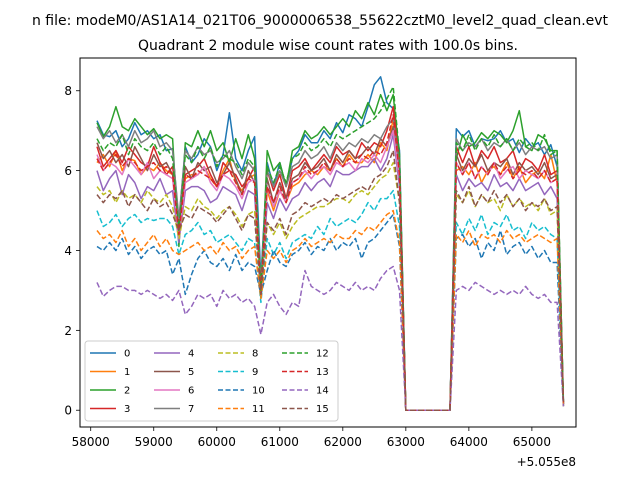 This screenshot has width=640, height=484. I want to click on legend-label-15: 15, so click(322, 409).